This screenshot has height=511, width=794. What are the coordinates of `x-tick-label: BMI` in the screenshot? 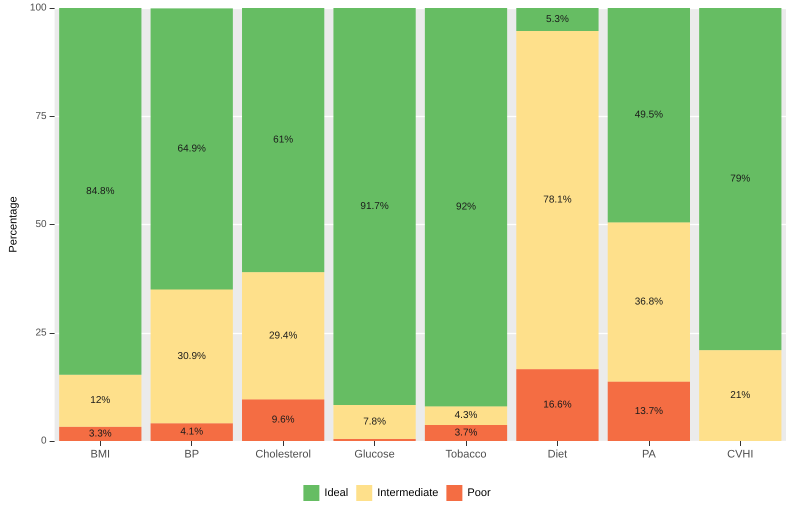 It's located at (100, 454).